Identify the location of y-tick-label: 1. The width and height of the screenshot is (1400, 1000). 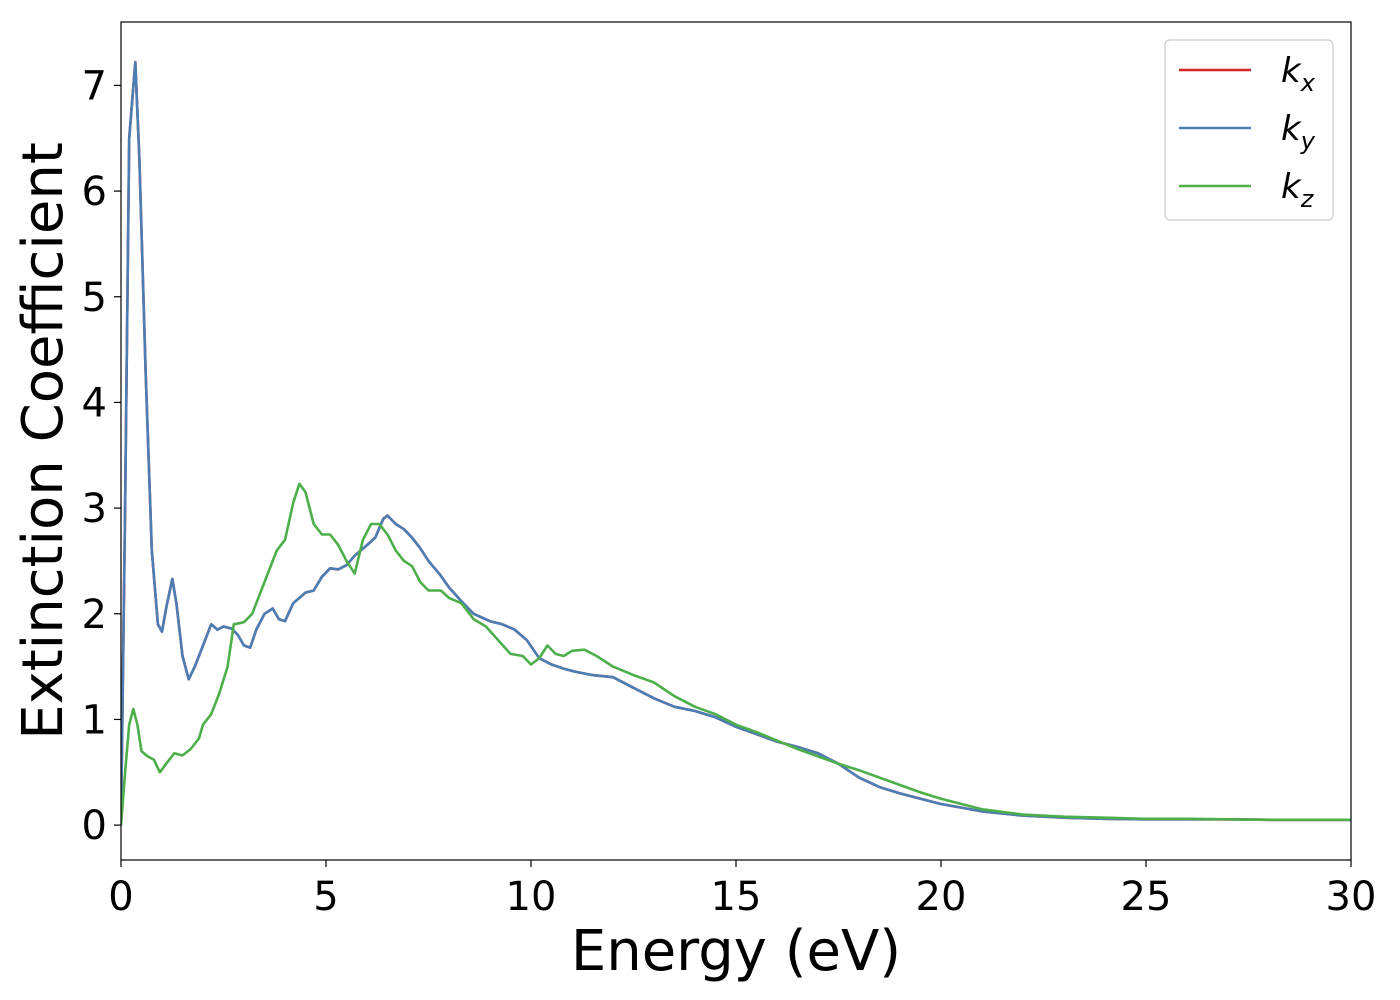
(94, 720).